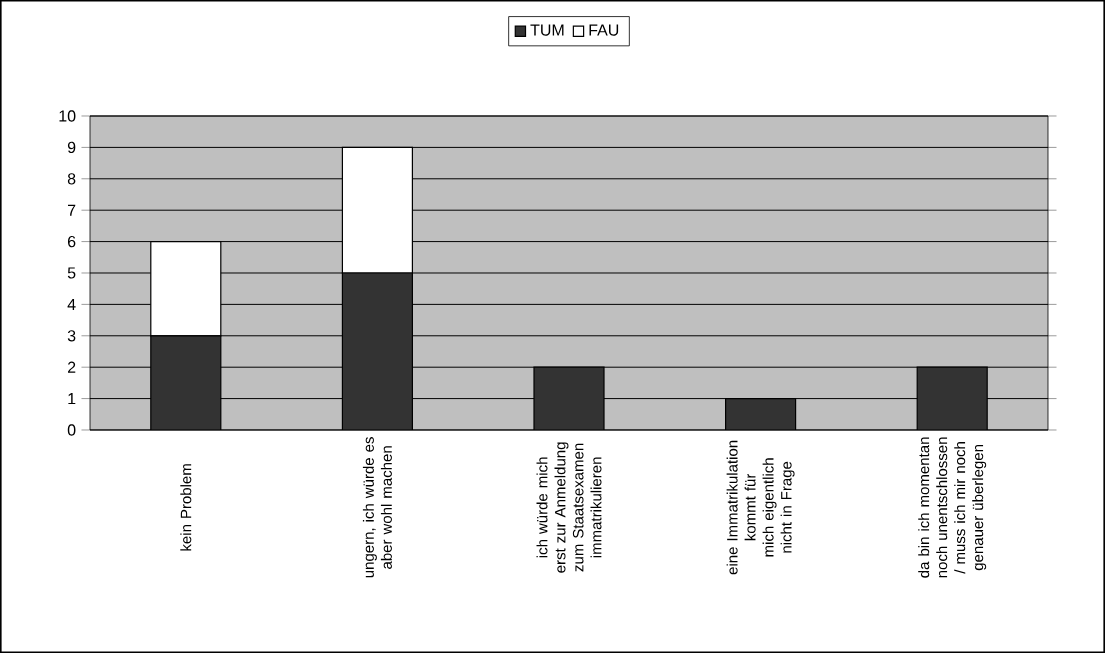 The height and width of the screenshot is (653, 1105). What do you see at coordinates (71, 304) in the screenshot?
I see `y-tick-label: 4` at bounding box center [71, 304].